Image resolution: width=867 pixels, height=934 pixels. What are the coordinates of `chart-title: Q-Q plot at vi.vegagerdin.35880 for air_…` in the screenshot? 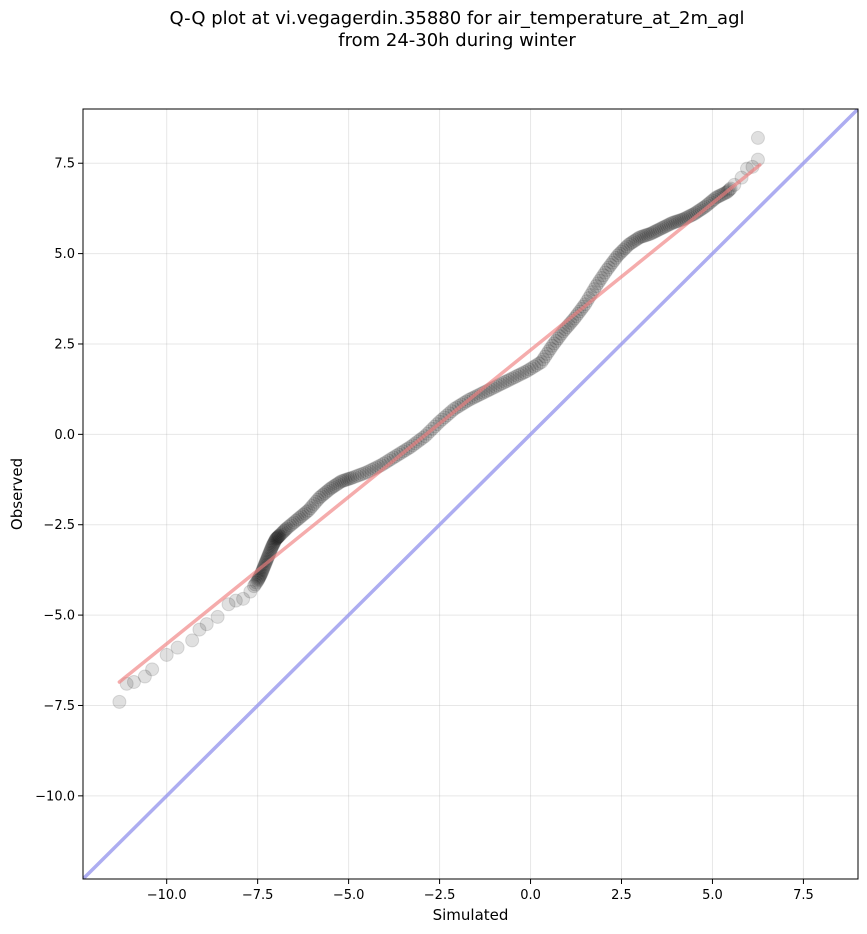 It's located at (433, 30).